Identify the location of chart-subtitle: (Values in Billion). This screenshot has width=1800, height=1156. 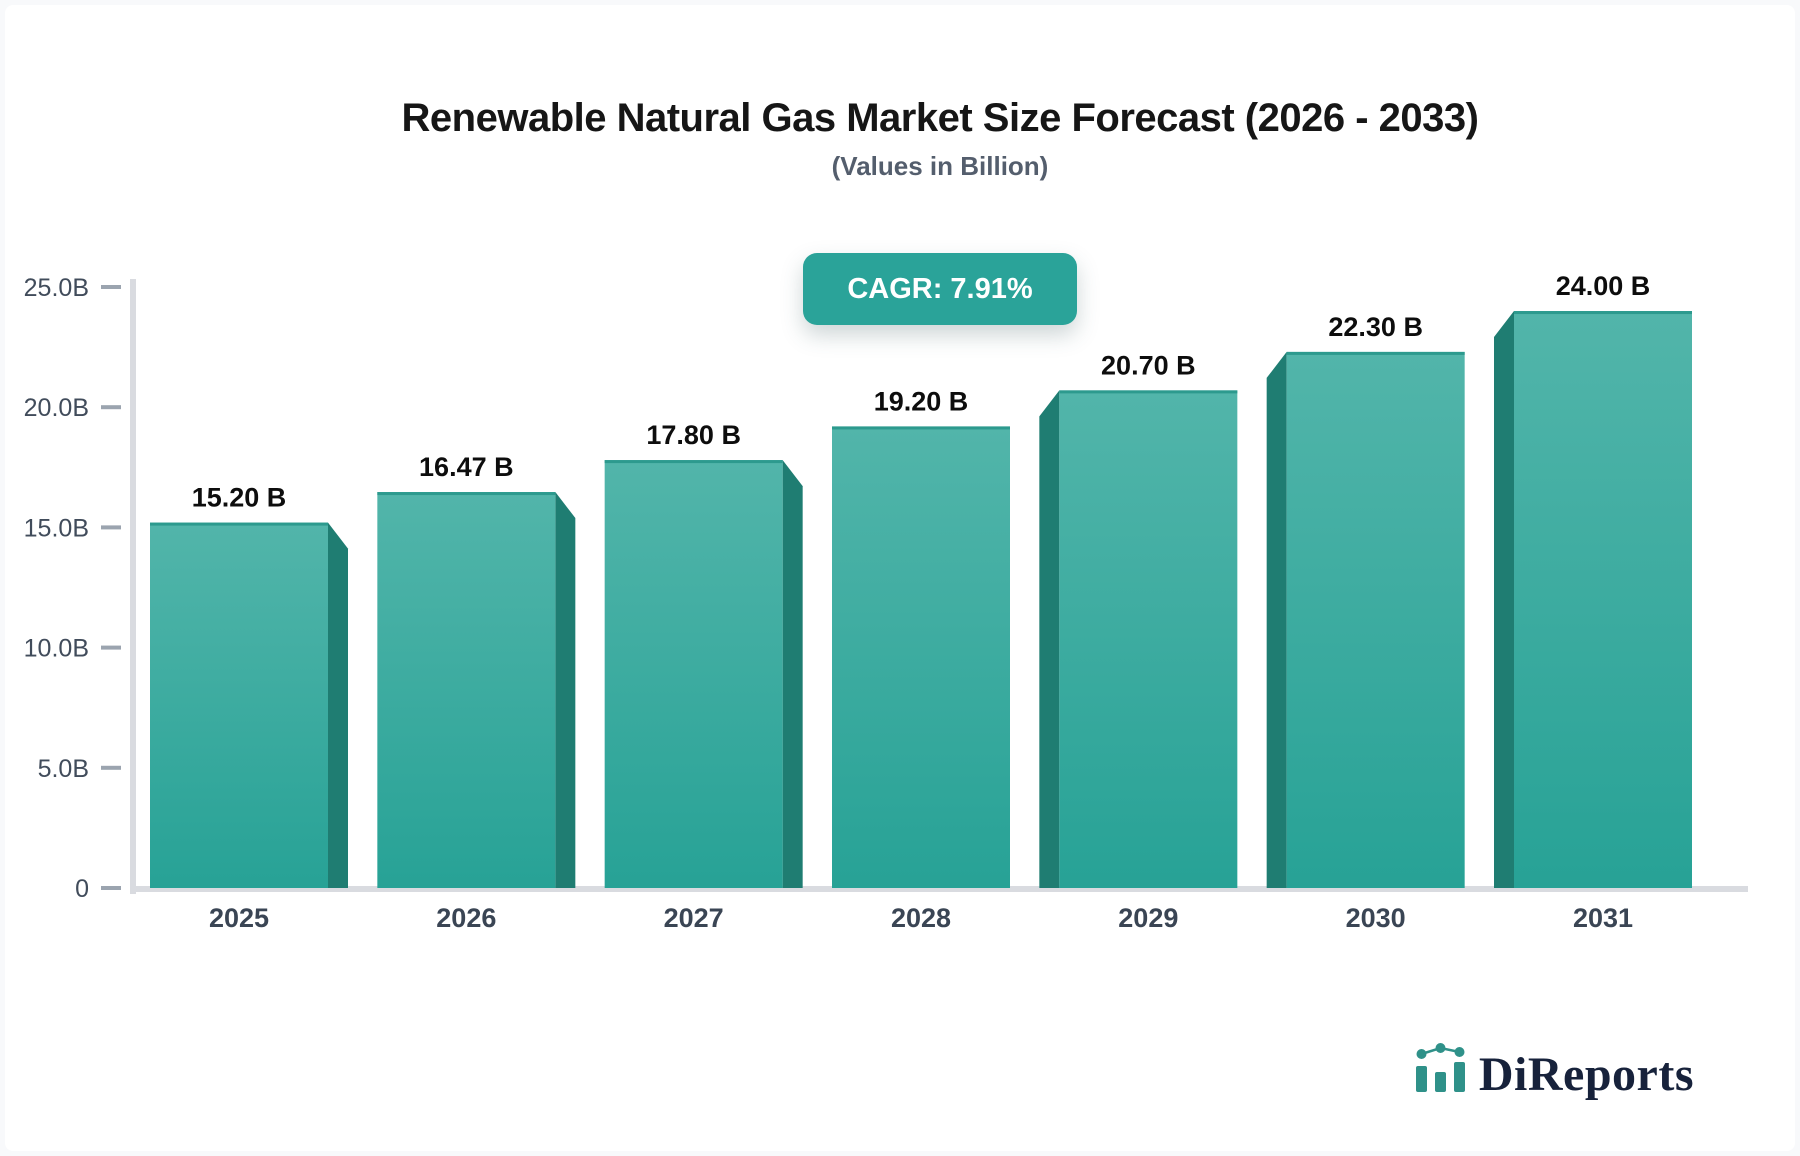
(940, 166).